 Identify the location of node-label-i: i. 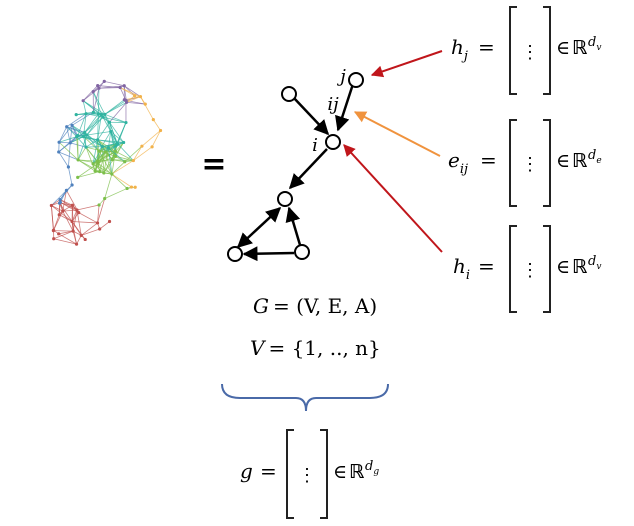
(315, 145).